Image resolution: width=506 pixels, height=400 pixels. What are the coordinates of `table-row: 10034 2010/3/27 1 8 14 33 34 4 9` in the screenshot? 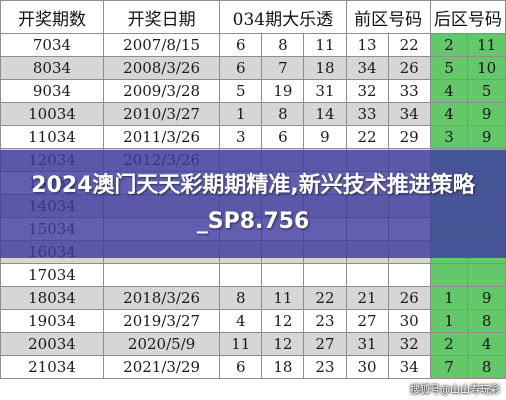 It's located at (253, 114).